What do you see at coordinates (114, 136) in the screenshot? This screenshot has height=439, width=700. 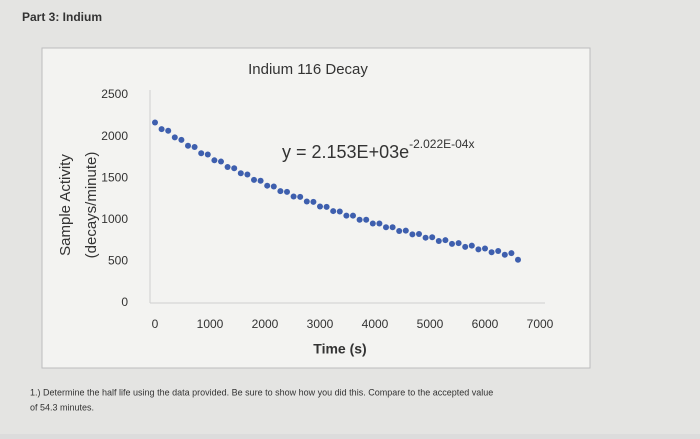 I see `y-tick-label: 2000` at bounding box center [114, 136].